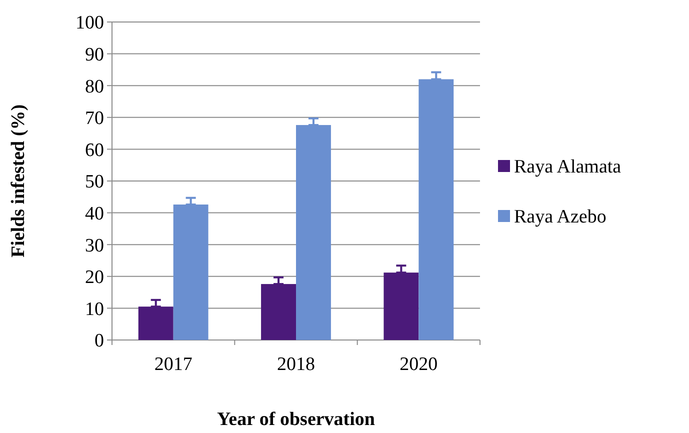  I want to click on y-tick-label: 10, so click(94, 309).